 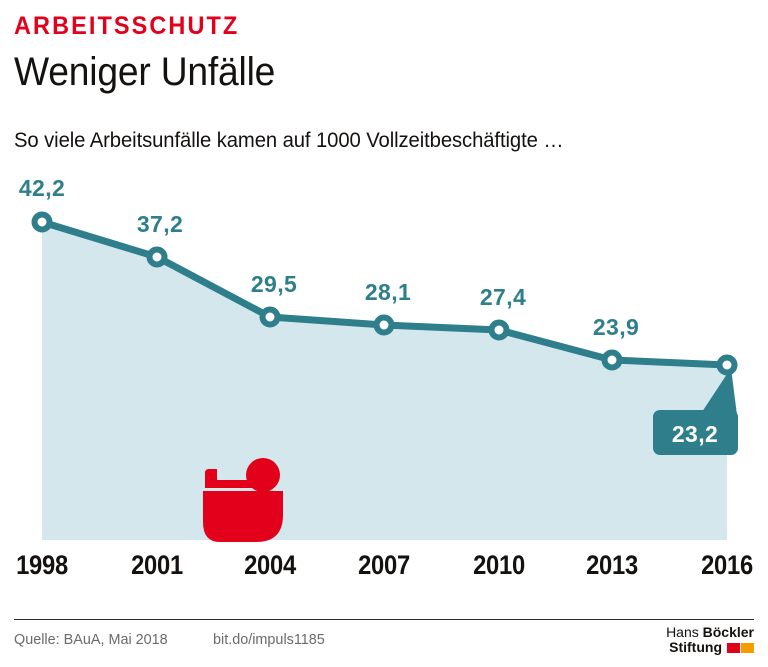 What do you see at coordinates (499, 565) in the screenshot?
I see `x-axis-tick: 2010` at bounding box center [499, 565].